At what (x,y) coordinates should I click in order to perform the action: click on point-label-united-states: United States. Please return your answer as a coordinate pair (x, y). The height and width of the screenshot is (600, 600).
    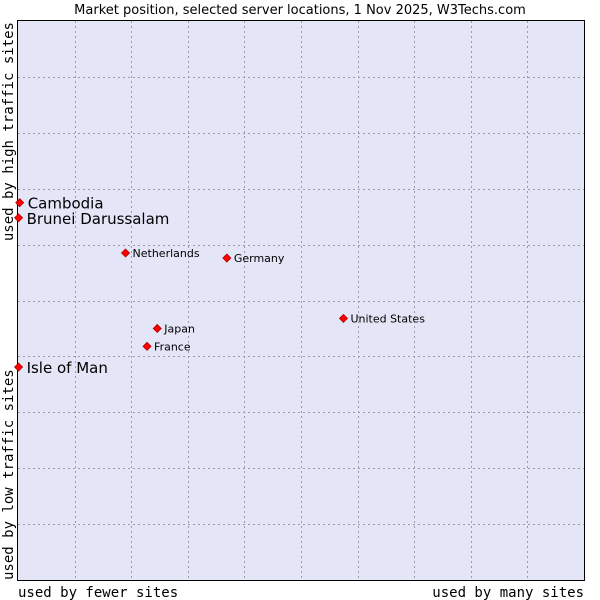
    Looking at the image, I should click on (387, 318).